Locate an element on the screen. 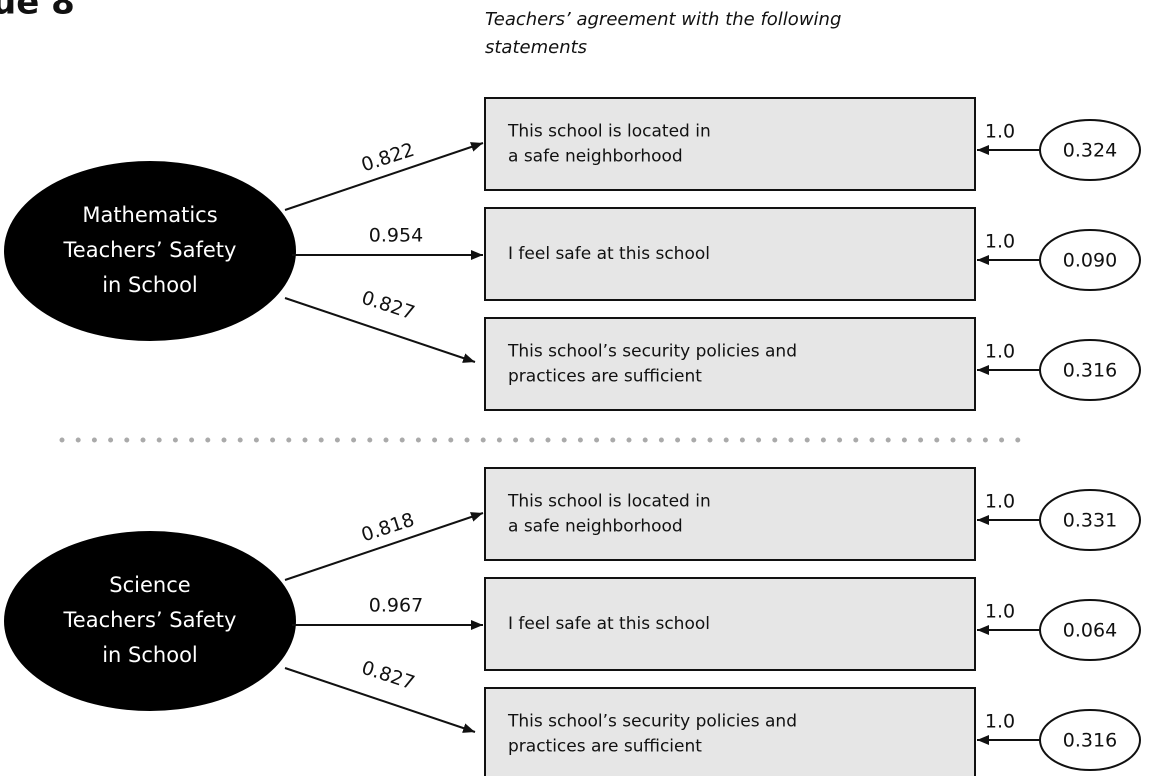 The height and width of the screenshot is (776, 1154). subtitle: Teachers’ agreement with the following is located at coordinates (663, 19).